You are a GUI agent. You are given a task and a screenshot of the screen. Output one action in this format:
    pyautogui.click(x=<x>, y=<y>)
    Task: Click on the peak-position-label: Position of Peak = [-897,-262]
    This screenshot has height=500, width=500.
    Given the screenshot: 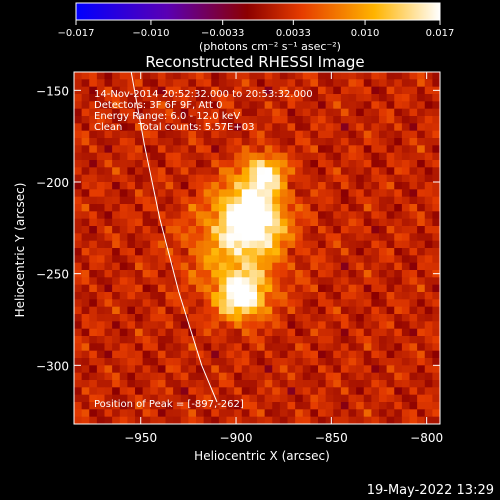 What is the action you would take?
    pyautogui.click(x=169, y=404)
    